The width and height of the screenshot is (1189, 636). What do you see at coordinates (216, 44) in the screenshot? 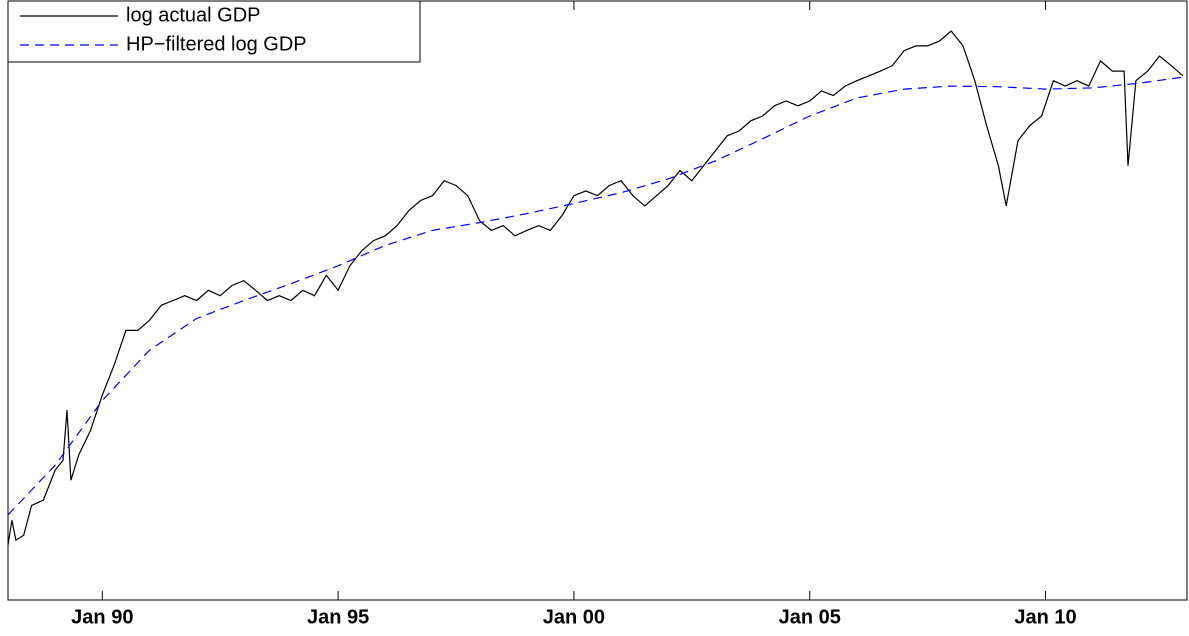
I see `legend-label: HP−filtered log GDP` at bounding box center [216, 44].